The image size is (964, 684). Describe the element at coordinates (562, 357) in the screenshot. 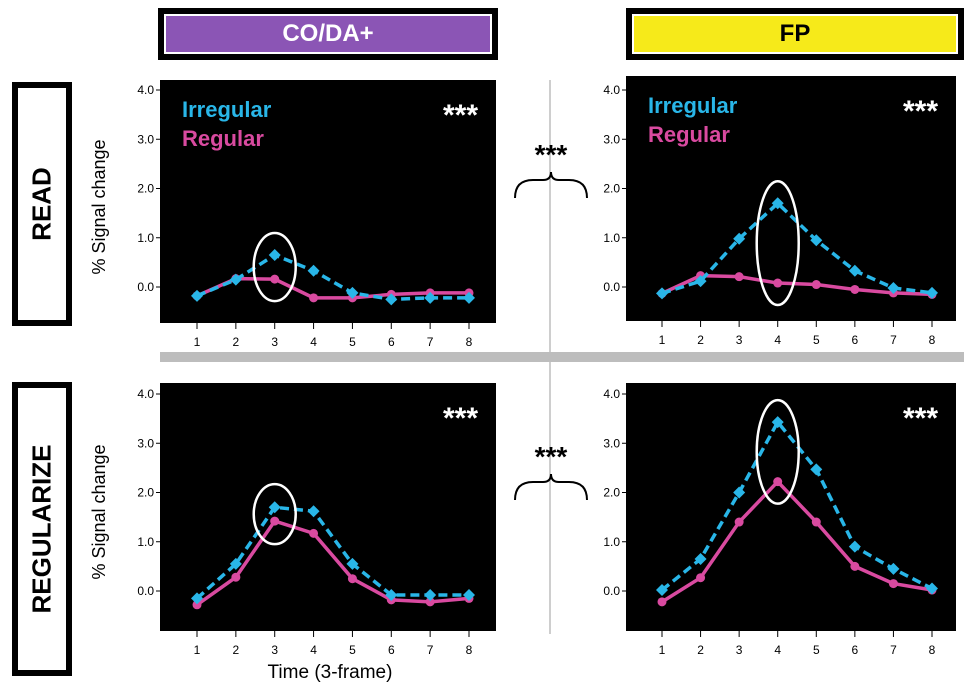

I see `horizontal-divider` at that location.